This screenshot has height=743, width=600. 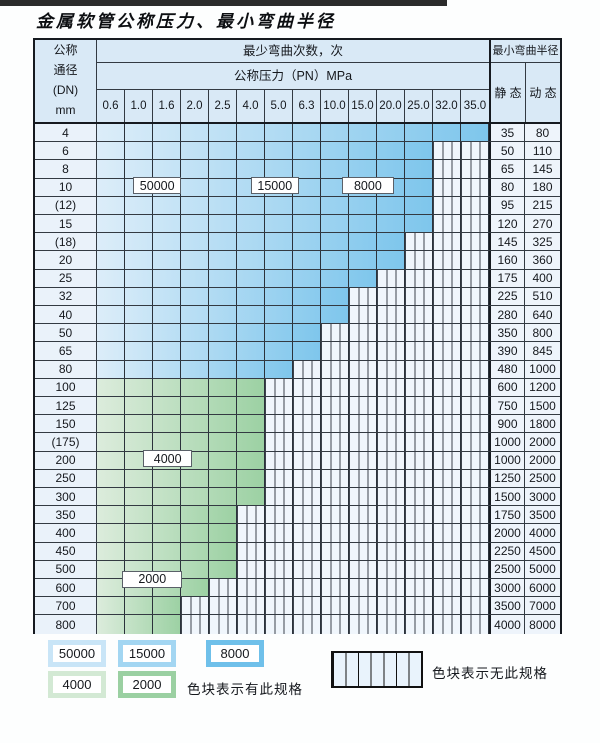 What do you see at coordinates (542, 187) in the screenshot?
I see `dynamic-value: 180` at bounding box center [542, 187].